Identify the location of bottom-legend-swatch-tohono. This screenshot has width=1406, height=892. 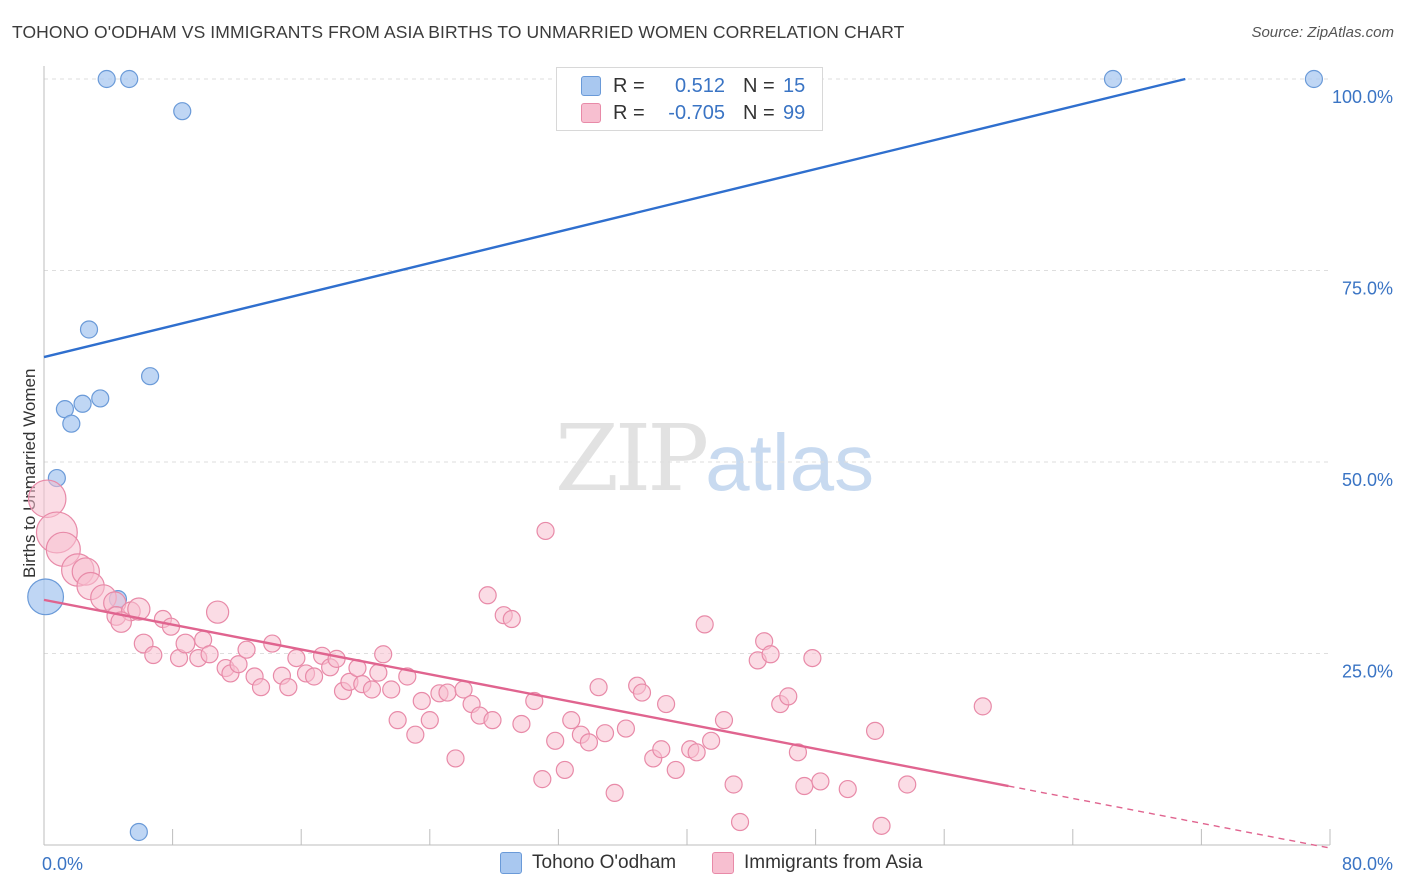
(511, 863).